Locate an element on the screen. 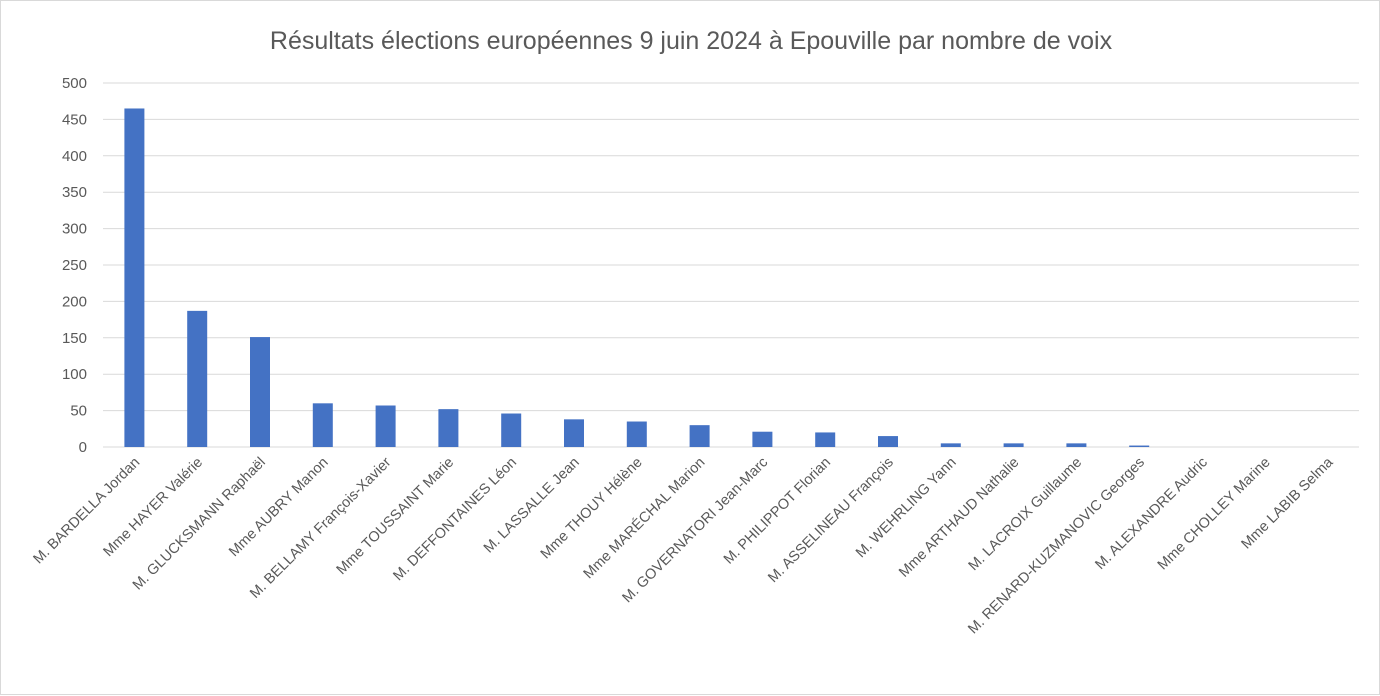  y-tick-label: 0 is located at coordinates (83, 447).